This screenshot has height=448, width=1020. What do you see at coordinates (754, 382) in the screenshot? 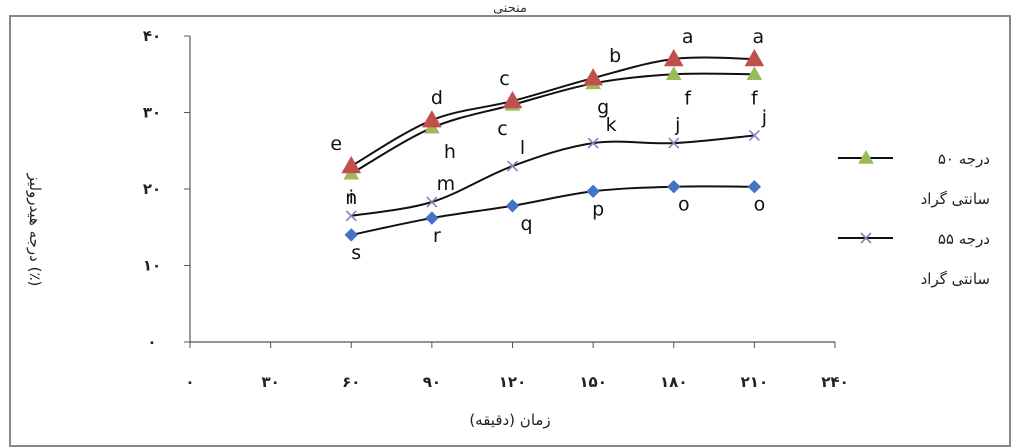
I see `x-tick-label: ٢١٠` at bounding box center [754, 382].